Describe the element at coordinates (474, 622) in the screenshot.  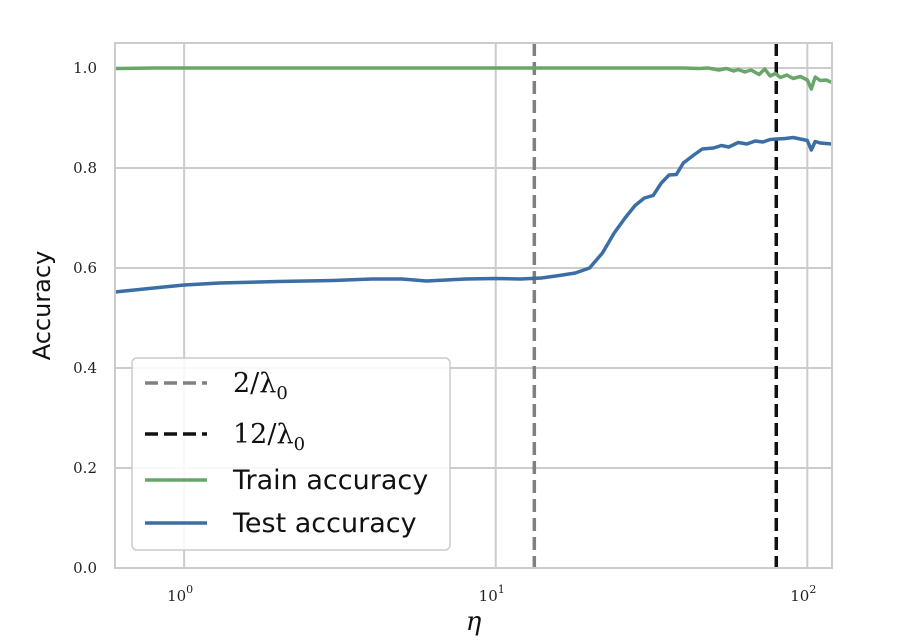
I see `x-axis-label: η` at that location.